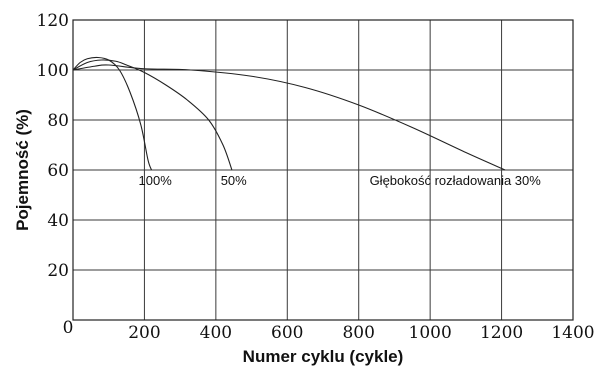 The width and height of the screenshot is (598, 369). What do you see at coordinates (53, 71) in the screenshot?
I see `y-tick-label-100: 100` at bounding box center [53, 71].